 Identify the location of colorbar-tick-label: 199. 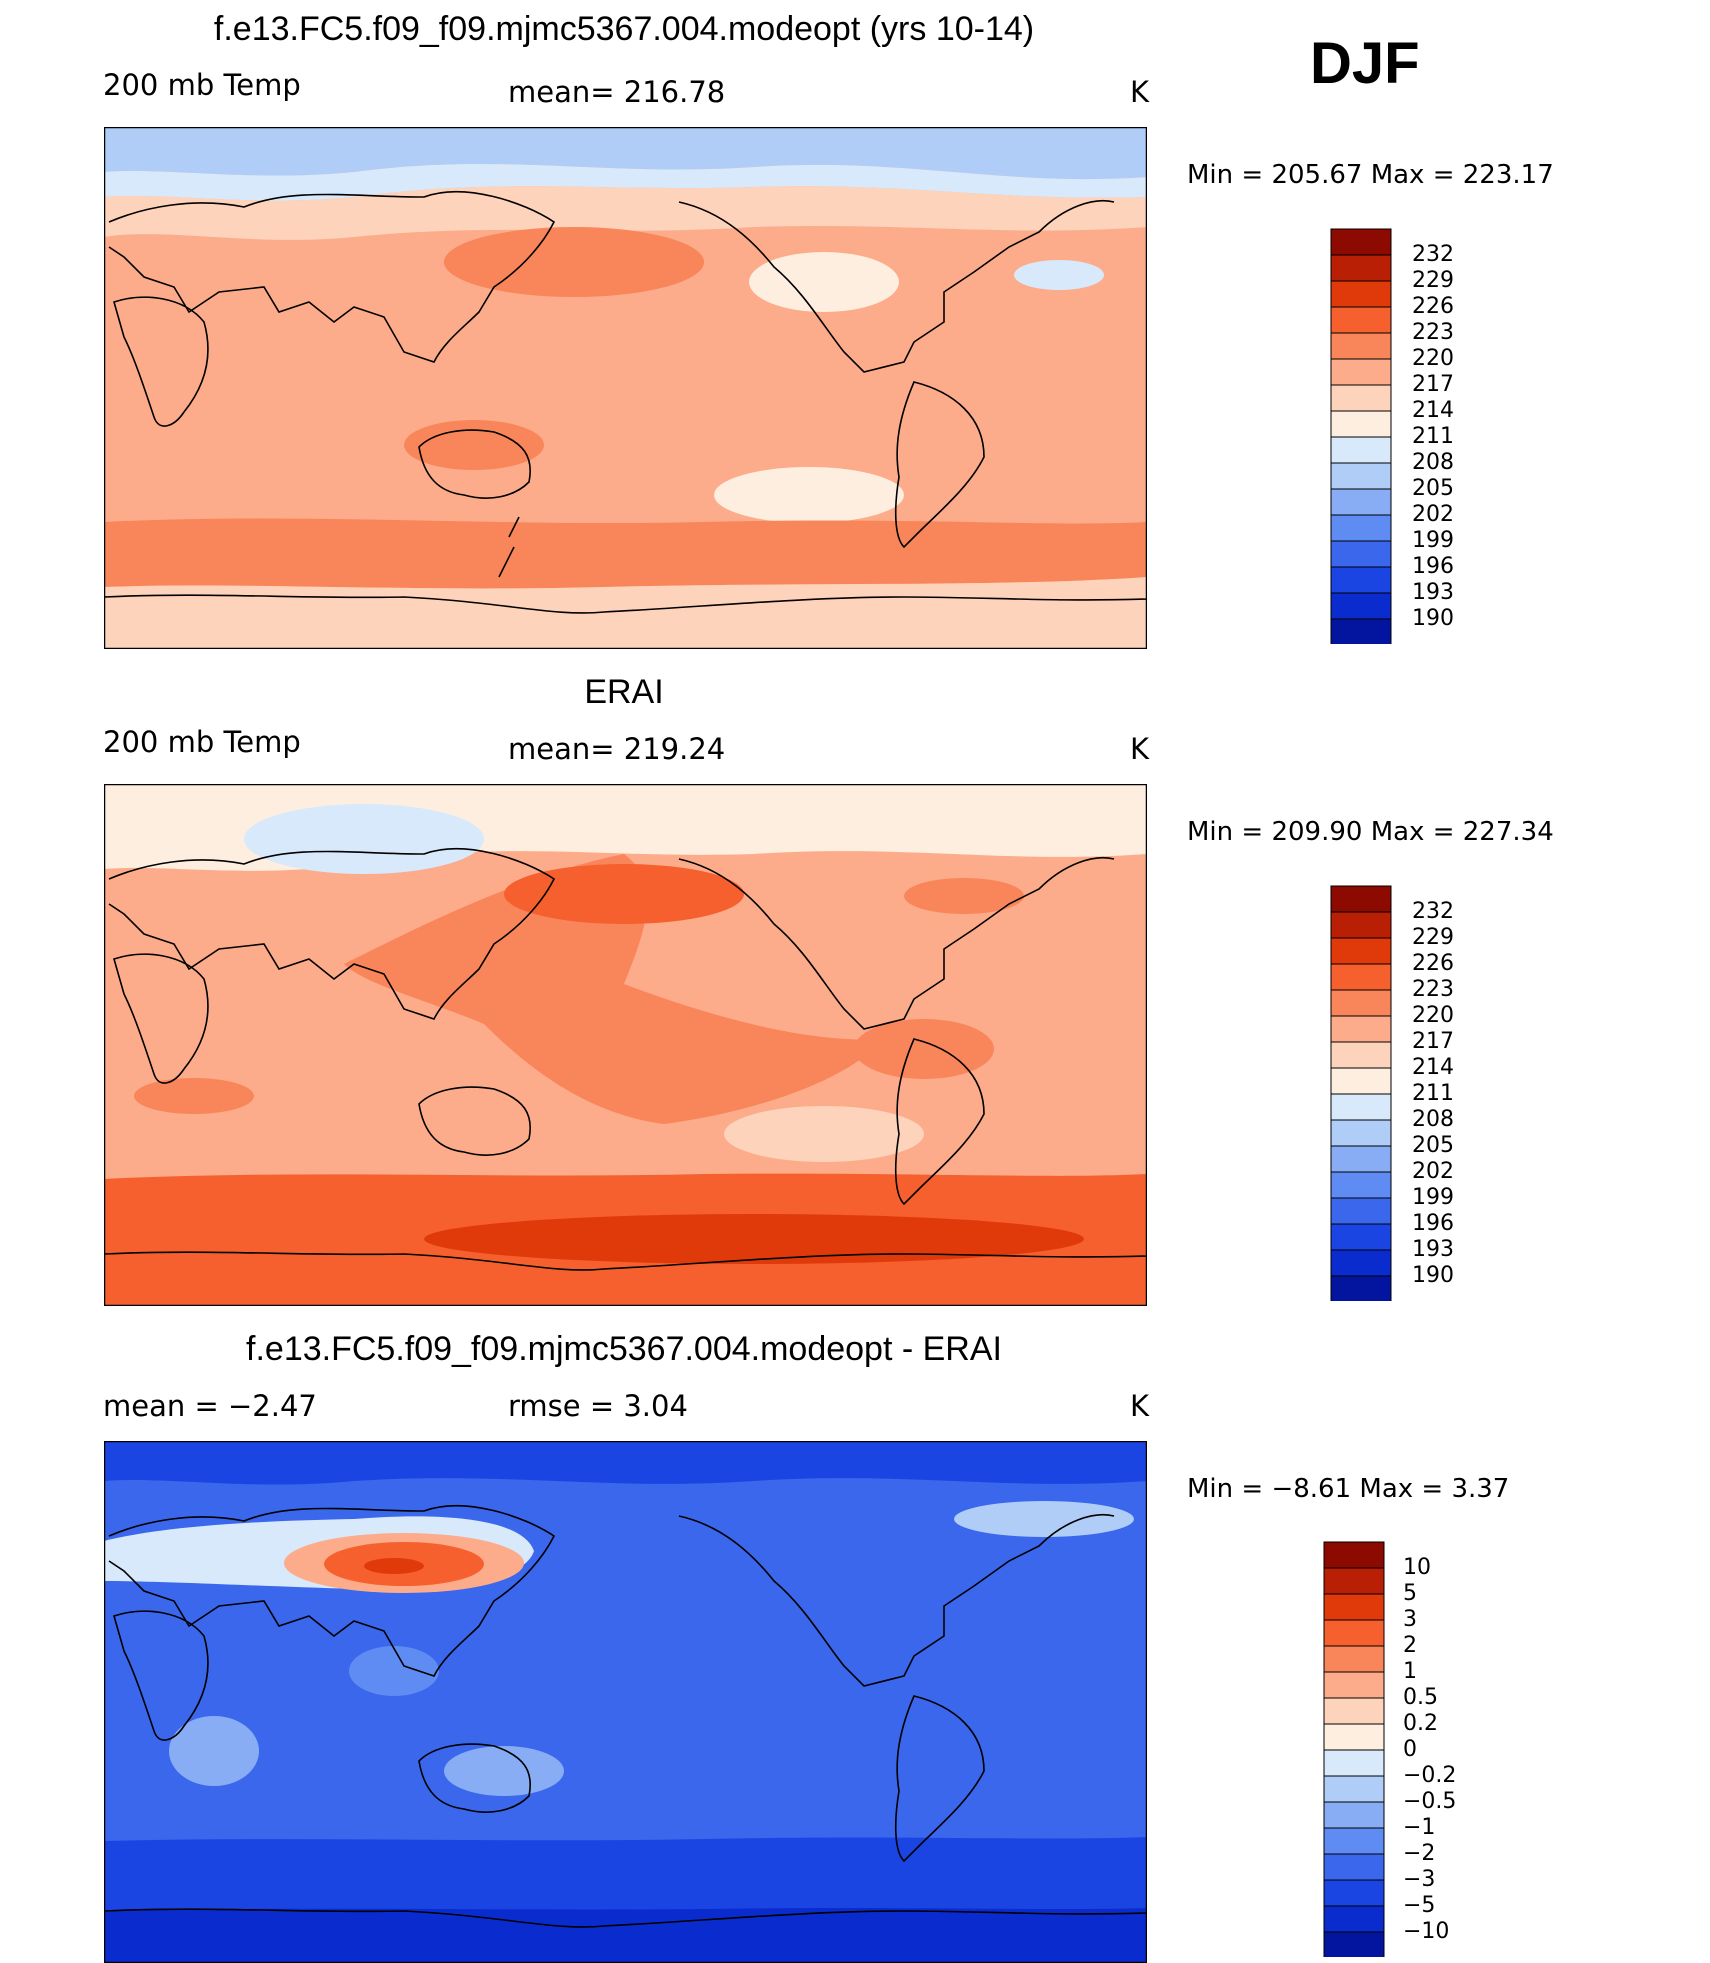
(1433, 1197).